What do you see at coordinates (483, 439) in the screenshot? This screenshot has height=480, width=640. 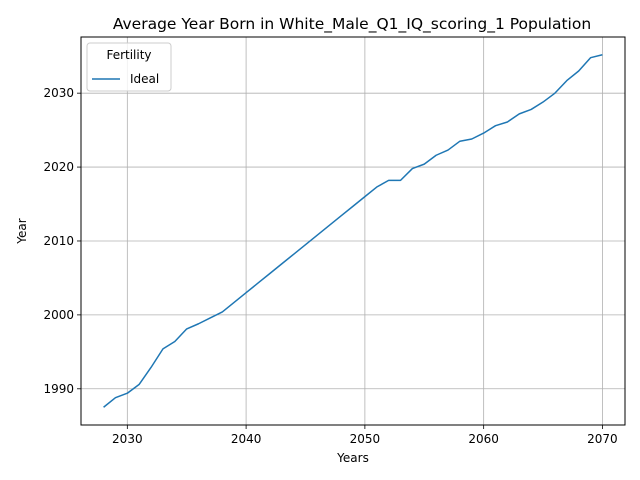 I see `x-tick-label: 2060` at bounding box center [483, 439].